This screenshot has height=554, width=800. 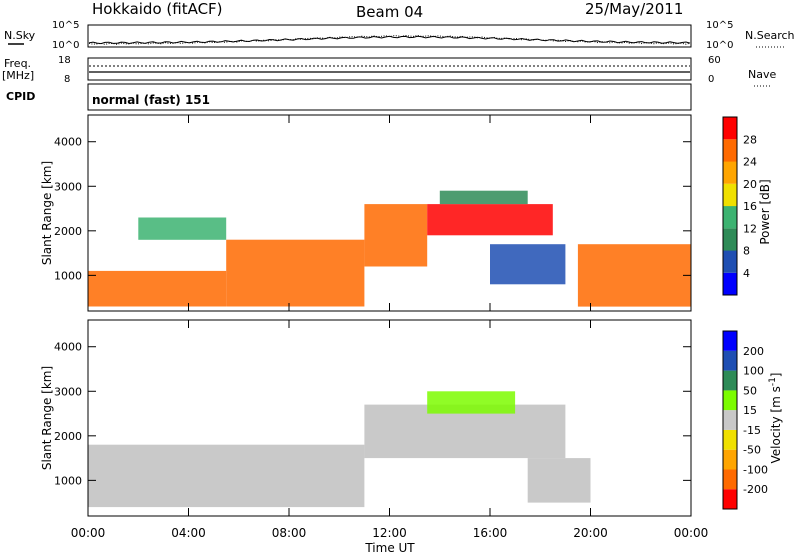 I want to click on cpid-value: normal (fast) 151, so click(x=151, y=100).